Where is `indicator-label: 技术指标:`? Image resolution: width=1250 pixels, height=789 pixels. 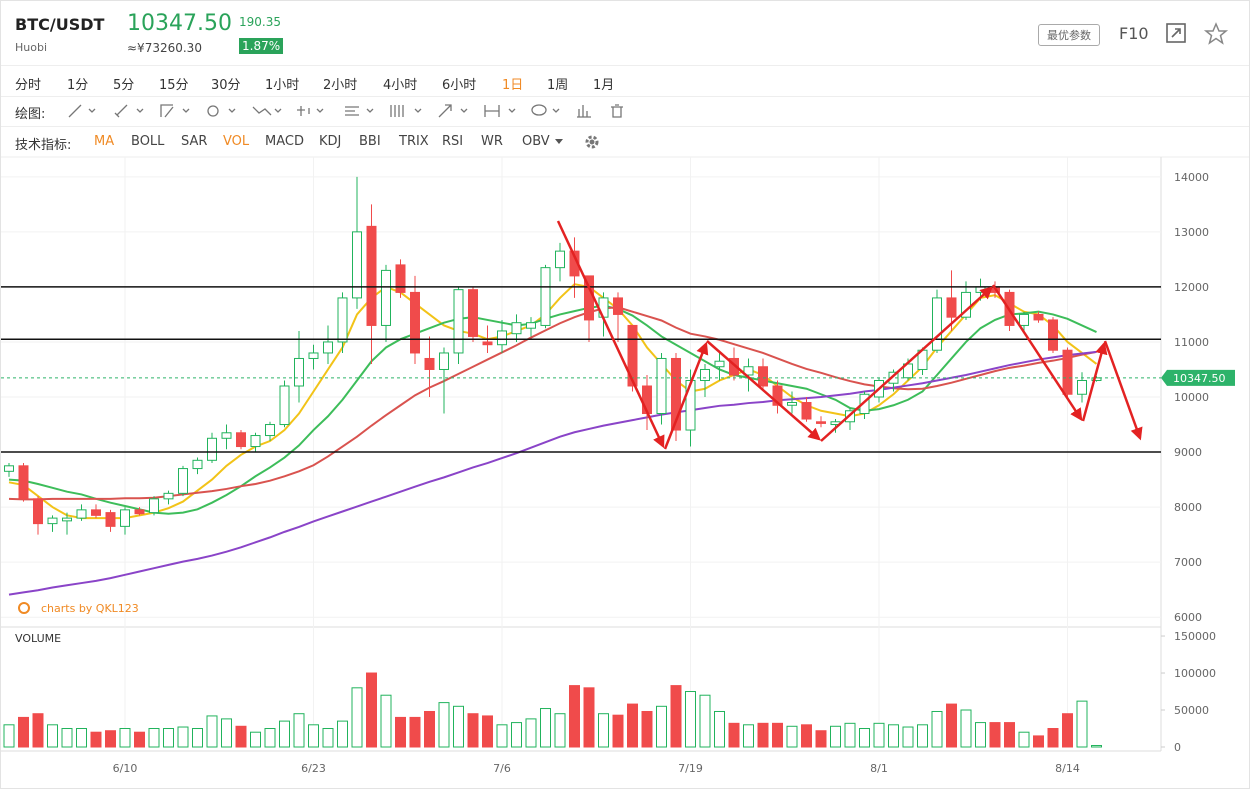
indicator-label: 技术指标: is located at coordinates (43, 145).